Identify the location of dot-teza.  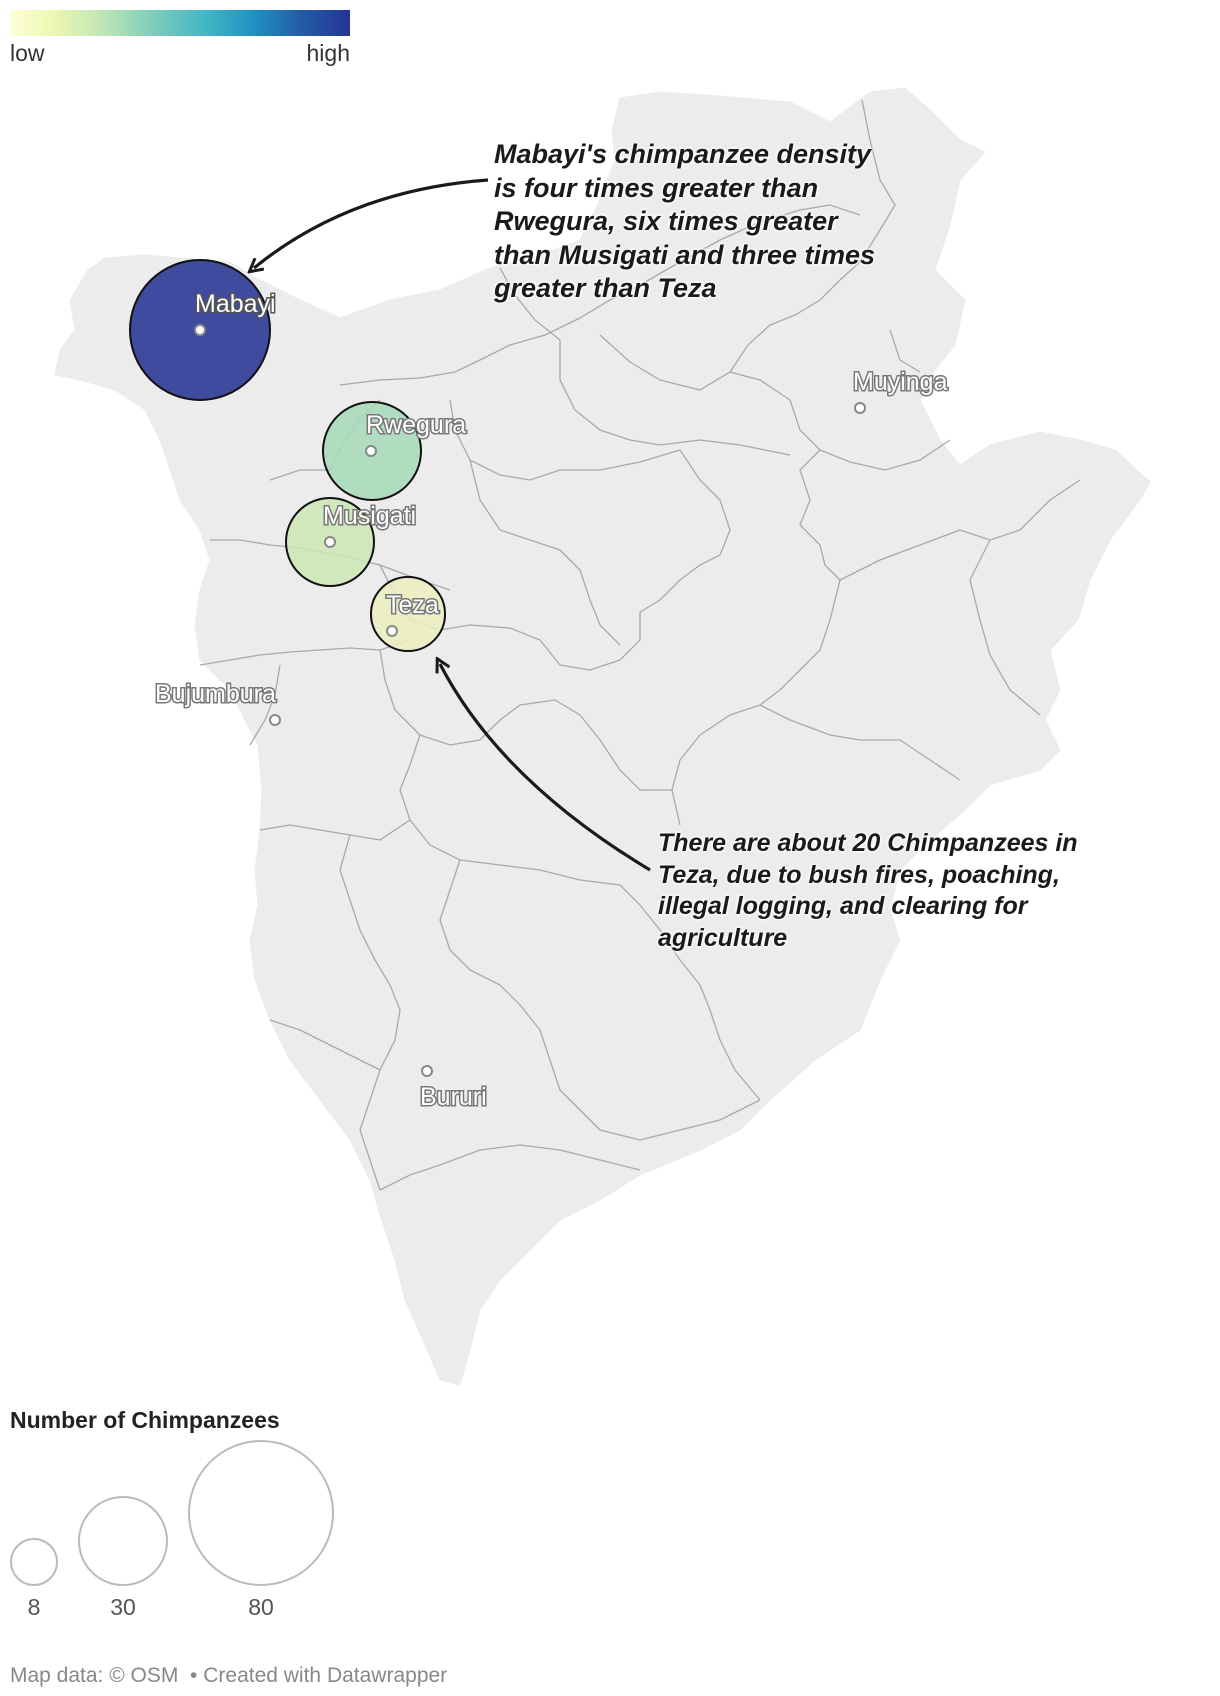
(392, 631).